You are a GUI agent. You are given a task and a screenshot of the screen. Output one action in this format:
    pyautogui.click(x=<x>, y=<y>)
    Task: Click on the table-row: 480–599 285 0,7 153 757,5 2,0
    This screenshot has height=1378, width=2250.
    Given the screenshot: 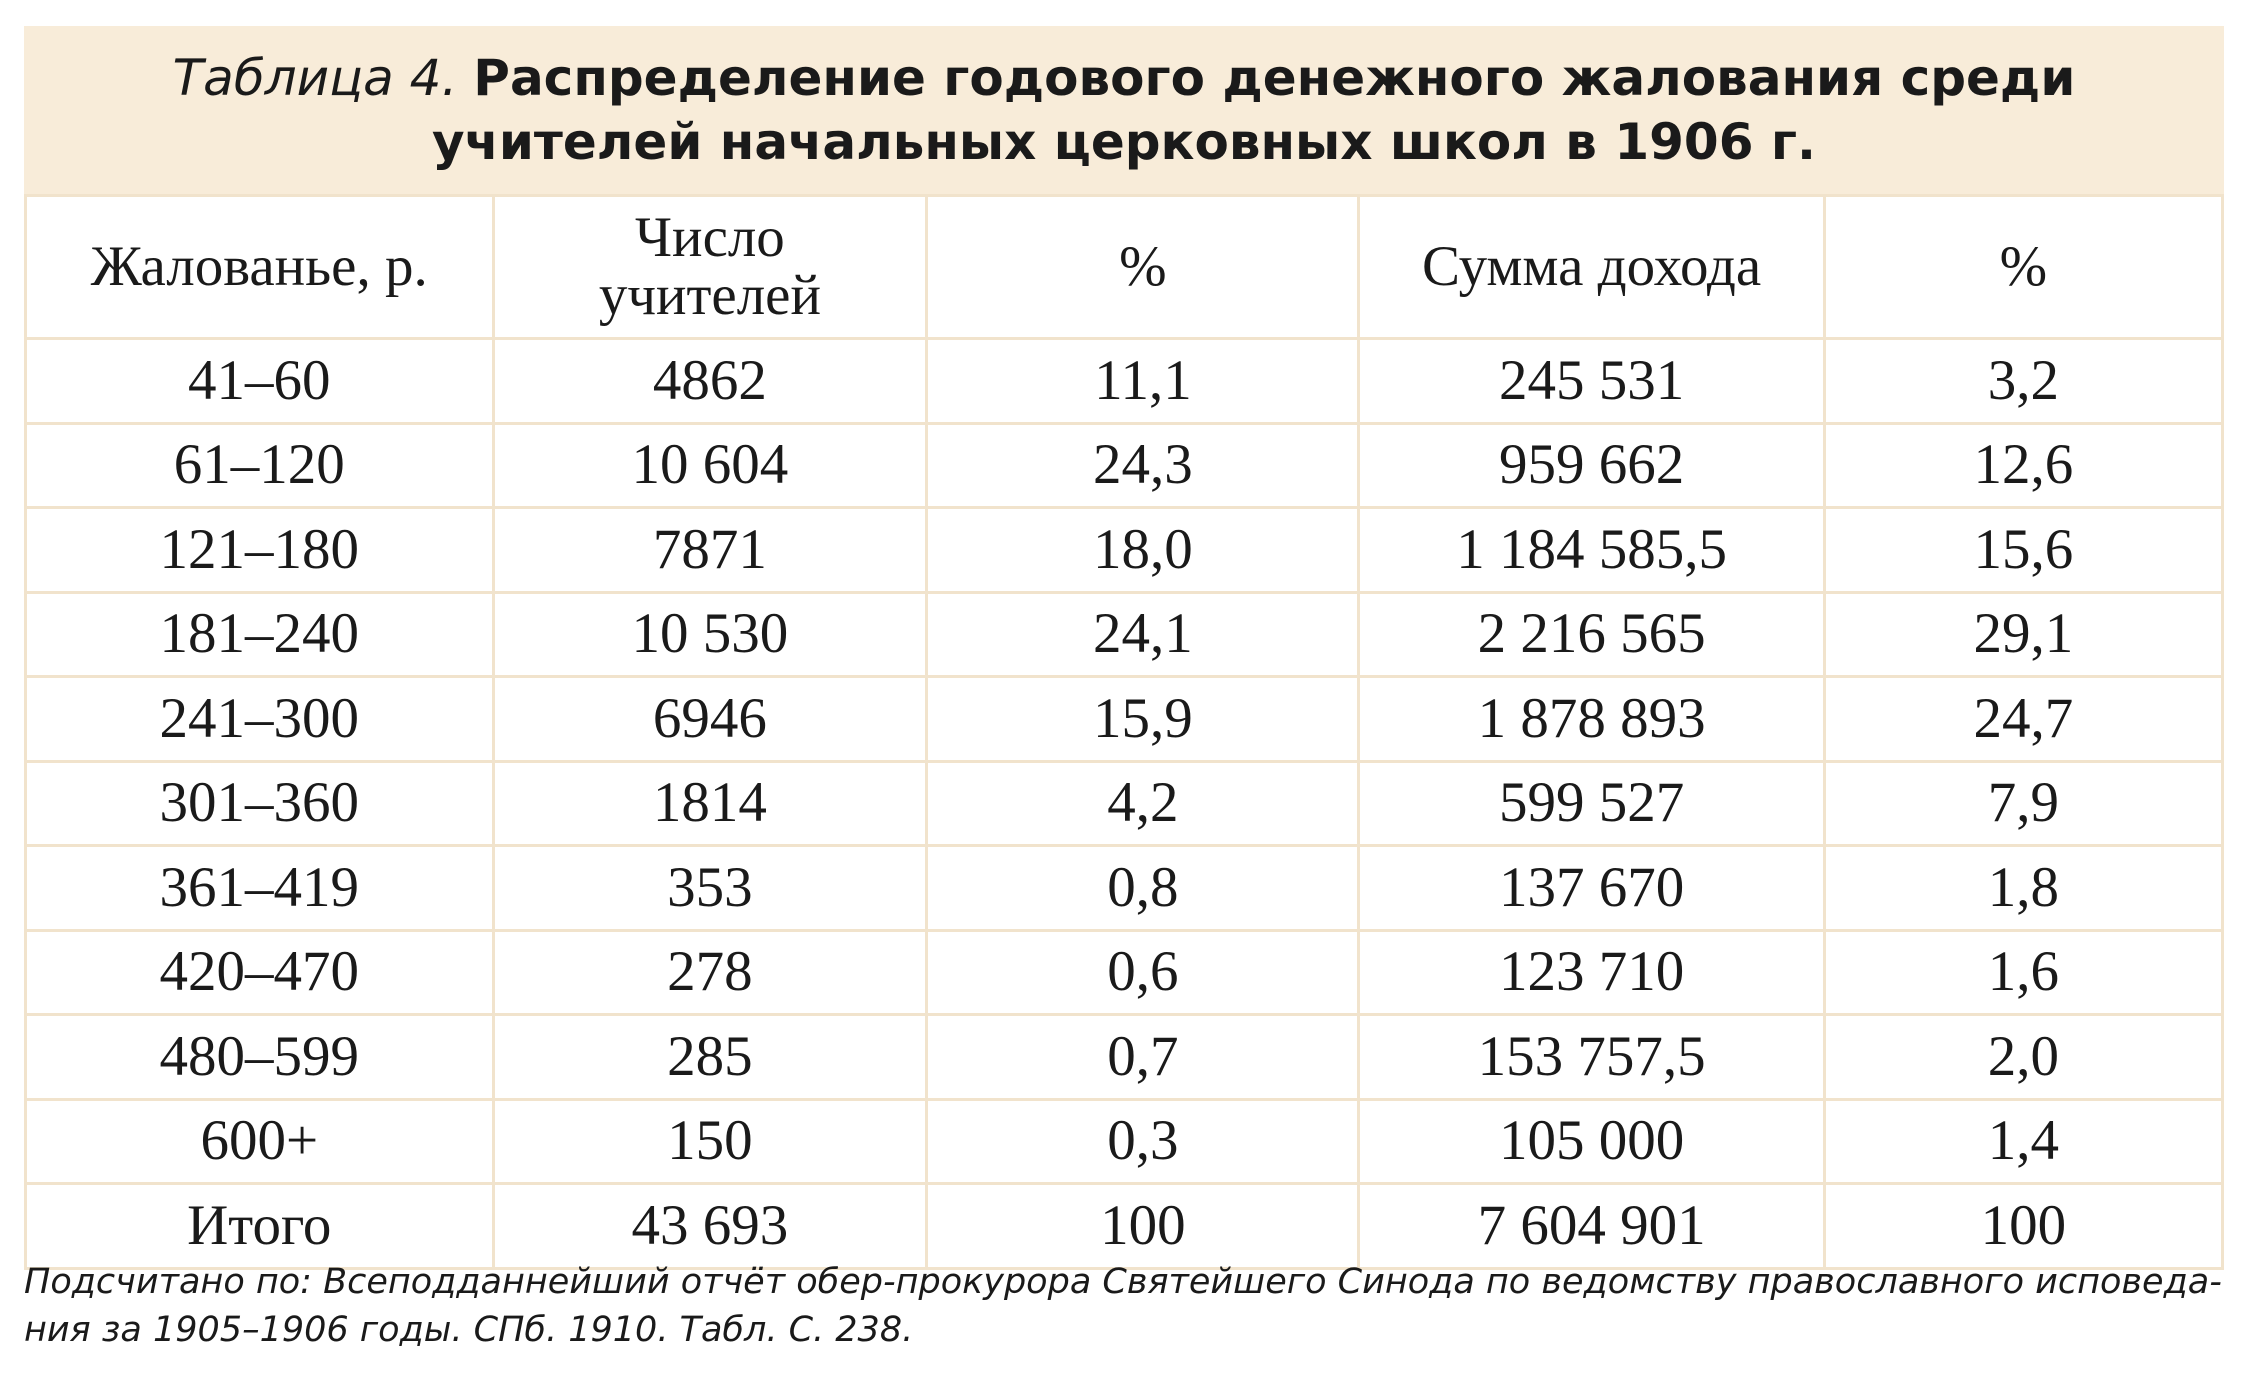 What is the action you would take?
    pyautogui.click(x=1124, y=1057)
    